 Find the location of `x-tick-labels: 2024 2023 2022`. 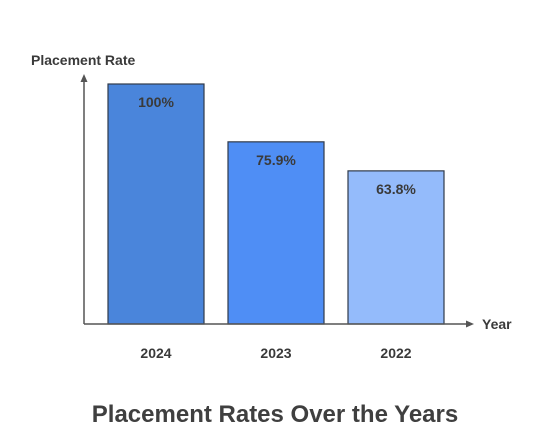

x-tick-labels: 2024 2023 2022 is located at coordinates (275, 353).